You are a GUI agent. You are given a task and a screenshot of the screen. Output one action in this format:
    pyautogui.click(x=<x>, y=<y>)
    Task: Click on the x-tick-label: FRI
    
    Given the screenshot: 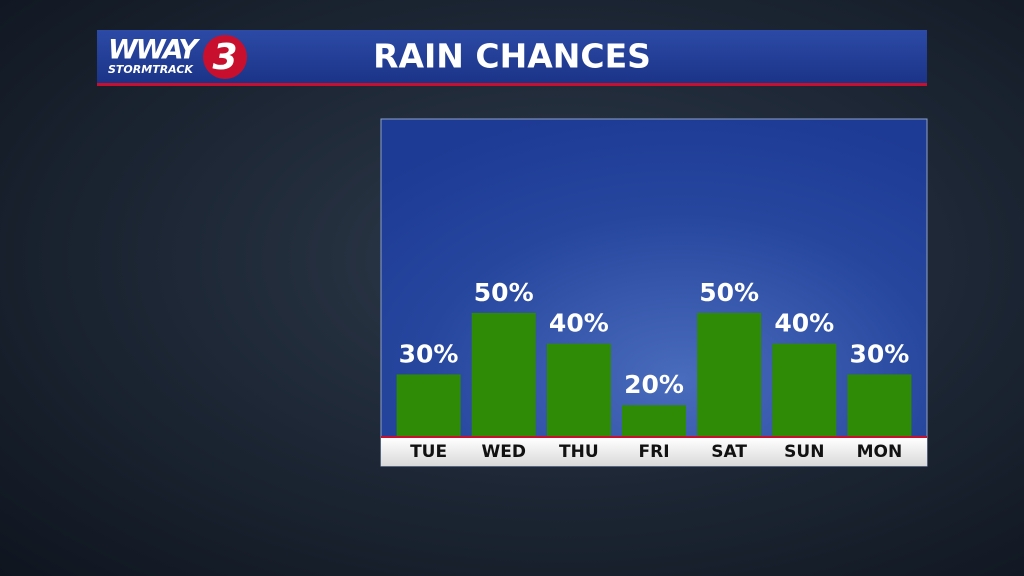 What is the action you would take?
    pyautogui.click(x=653, y=452)
    